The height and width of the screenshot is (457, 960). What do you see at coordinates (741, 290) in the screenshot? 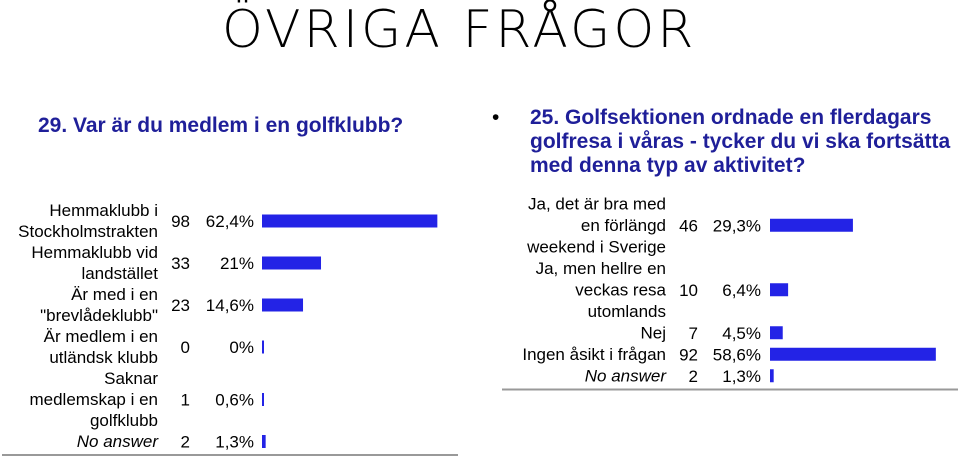
I see `percent-label: 6,4%` at bounding box center [741, 290].